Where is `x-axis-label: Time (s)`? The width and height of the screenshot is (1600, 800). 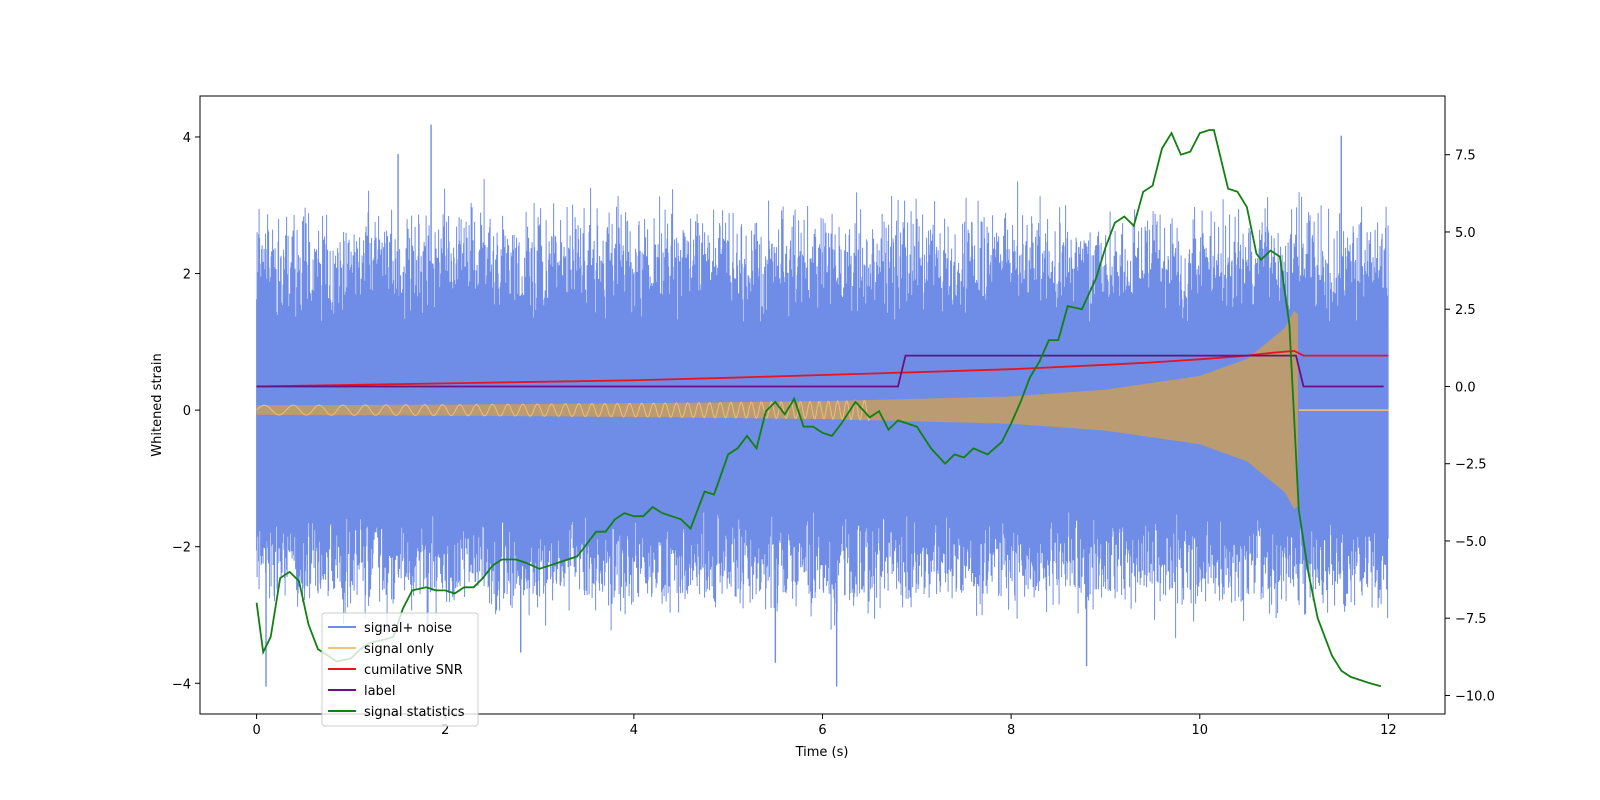
x-axis-label: Time (s) is located at coordinates (822, 752).